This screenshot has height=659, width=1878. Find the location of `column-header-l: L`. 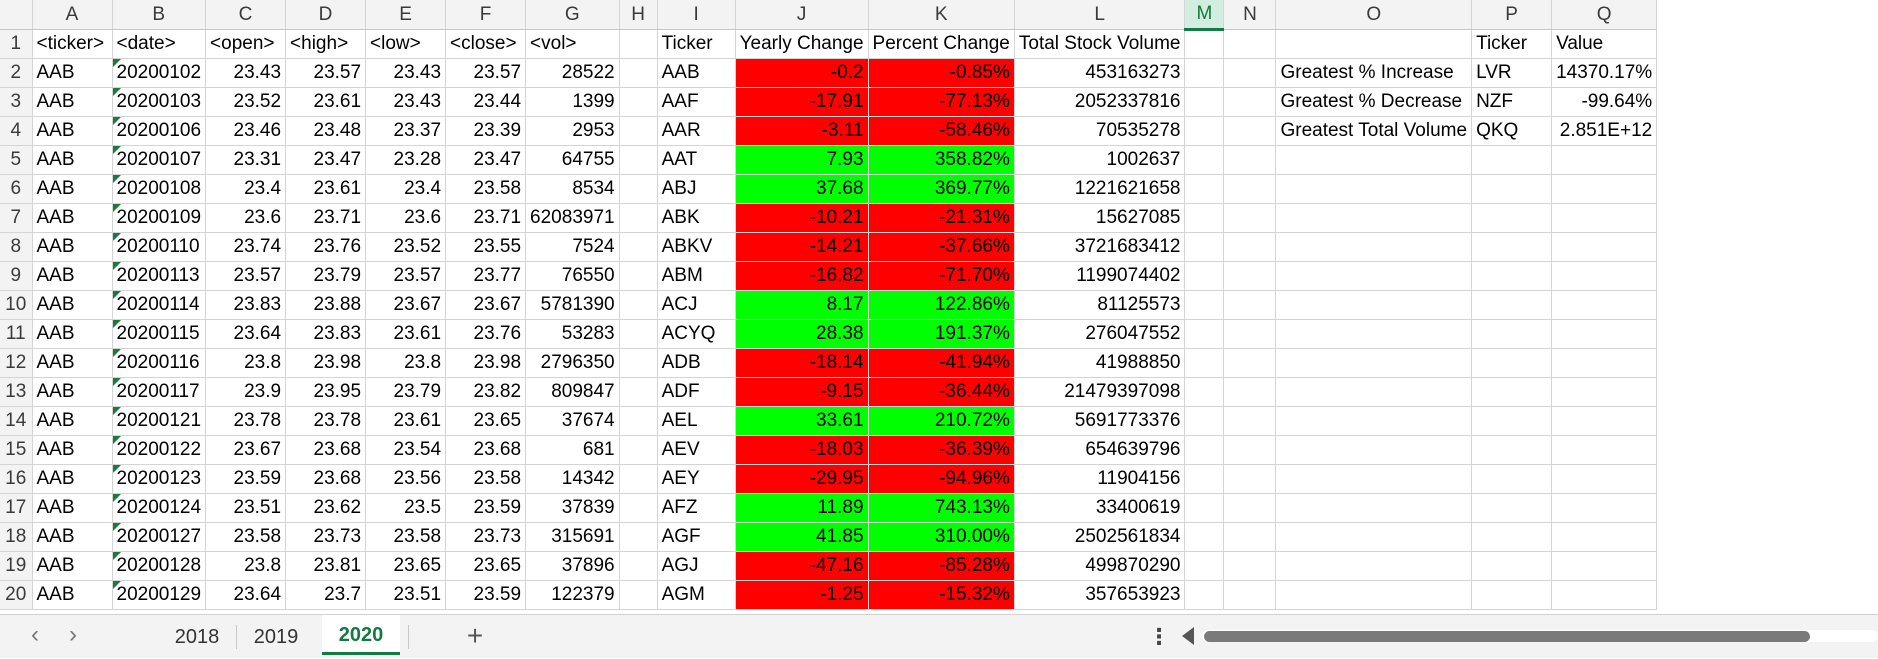

column-header-l: L is located at coordinates (1100, 15).